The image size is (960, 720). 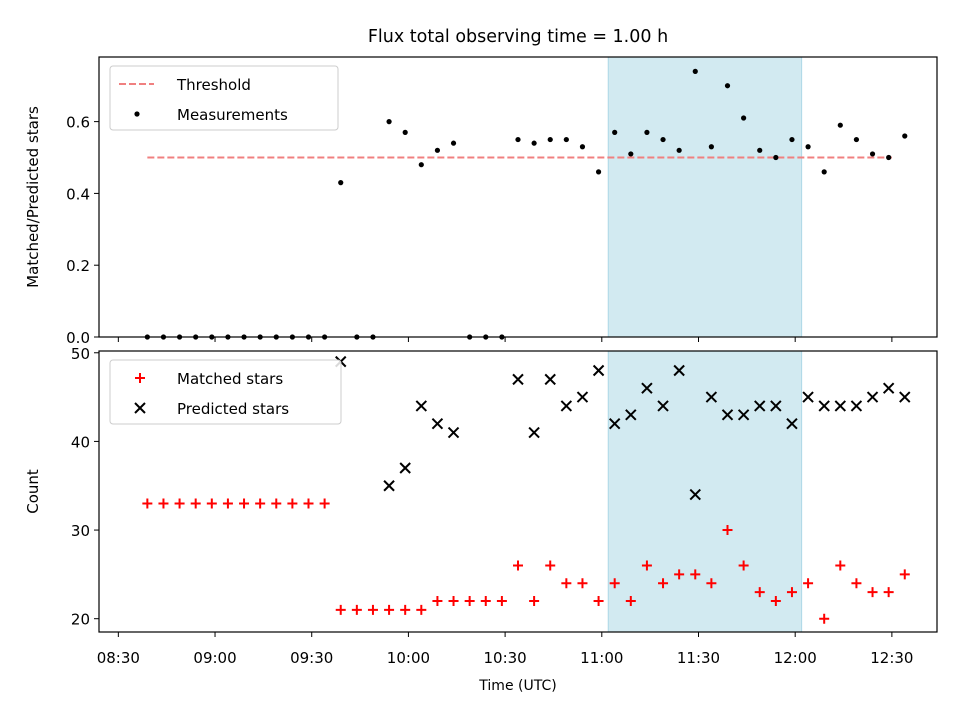 What do you see at coordinates (698, 658) in the screenshot?
I see `x-tick-label: 11:30` at bounding box center [698, 658].